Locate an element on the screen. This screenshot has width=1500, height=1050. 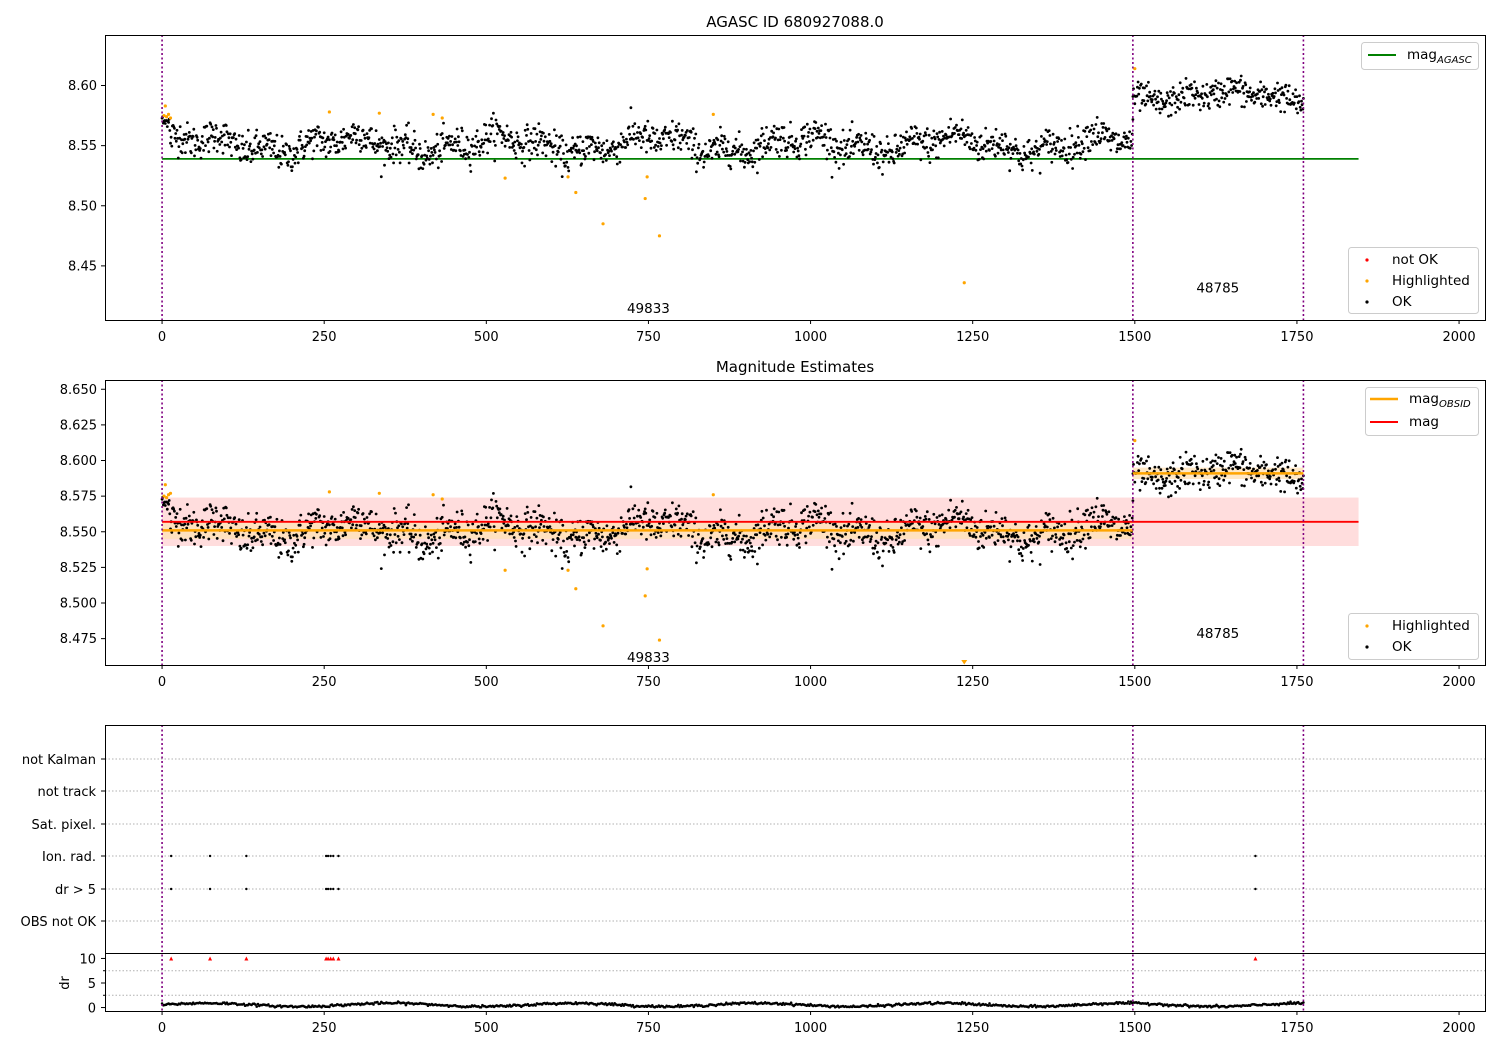
highlighted-point is located at coordinates (645, 198).